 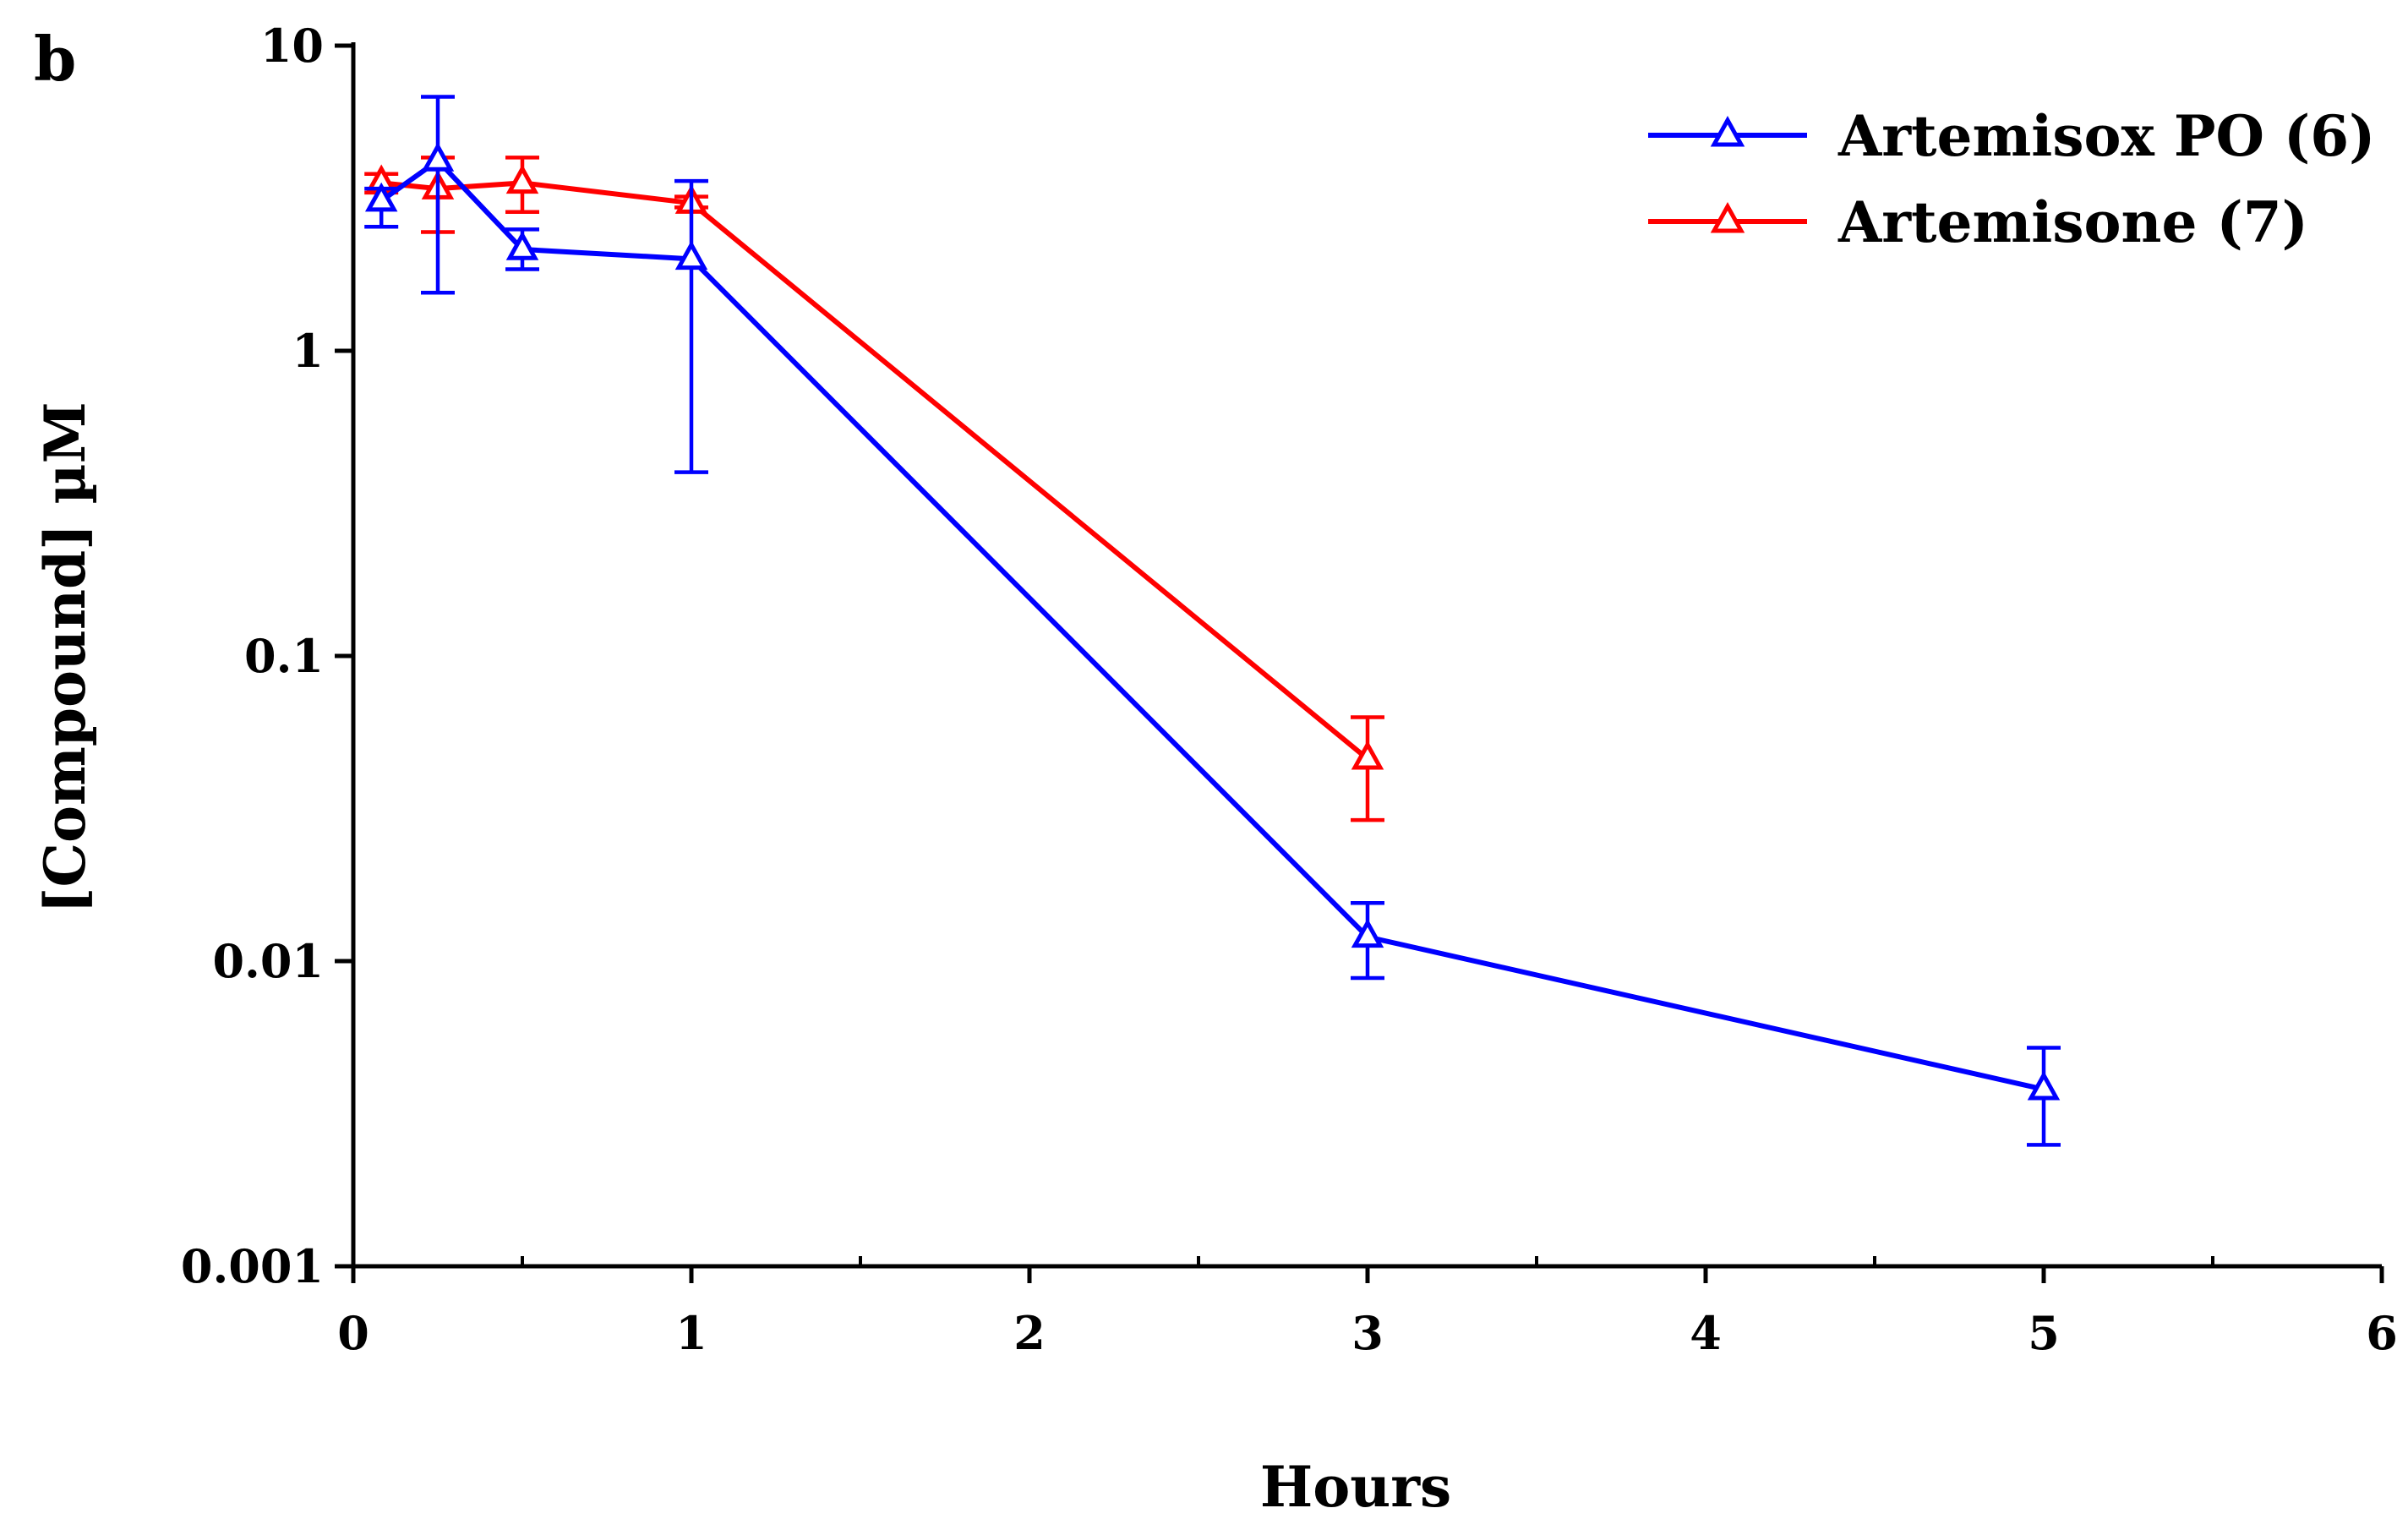 What do you see at coordinates (55, 59) in the screenshot?
I see `panel-label: b` at bounding box center [55, 59].